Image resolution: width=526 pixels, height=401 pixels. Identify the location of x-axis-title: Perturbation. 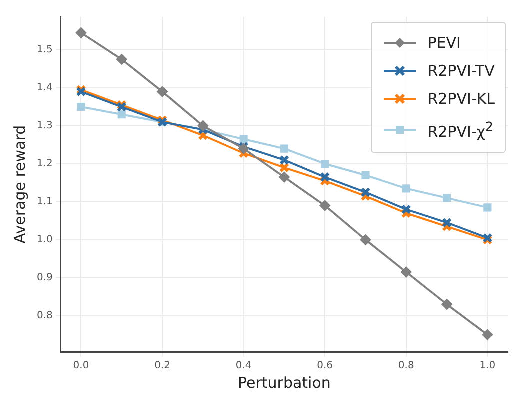
(284, 383).